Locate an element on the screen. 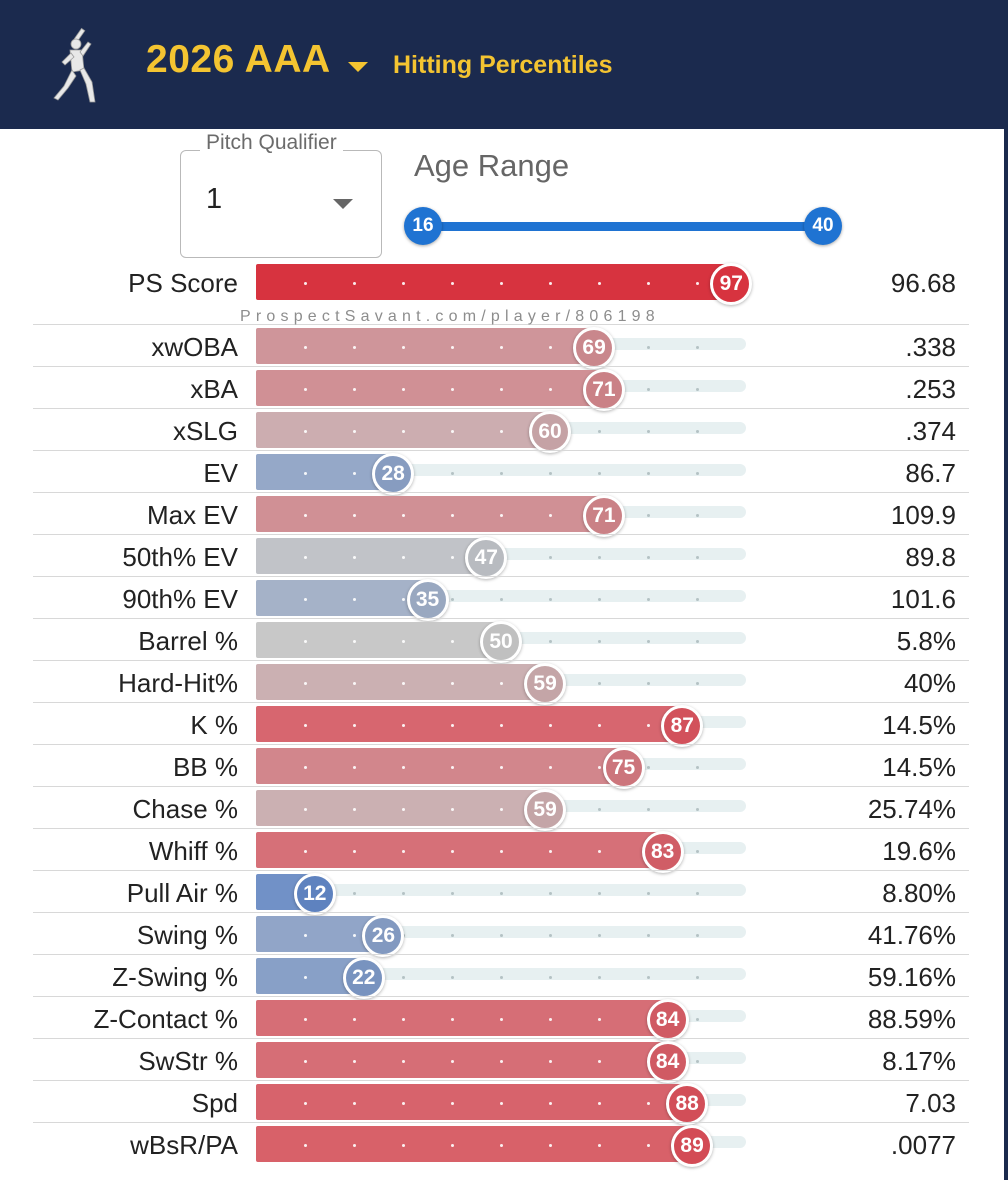 Image resolution: width=1008 pixels, height=1180 pixels. chevron-down-icon is located at coordinates (358, 67).